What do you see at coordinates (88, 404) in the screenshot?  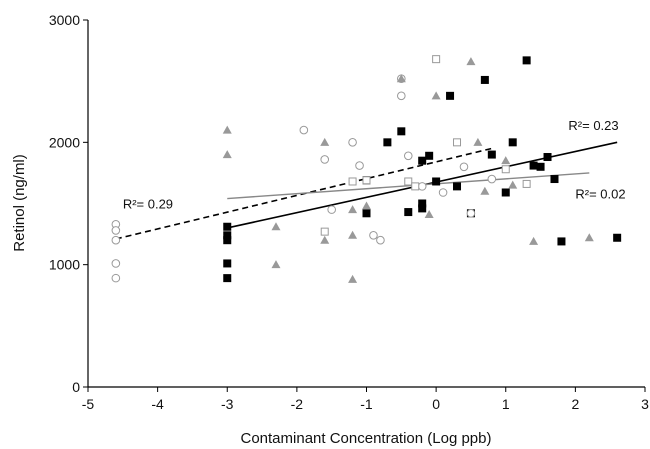 I see `x-tick-label: -5` at bounding box center [88, 404].